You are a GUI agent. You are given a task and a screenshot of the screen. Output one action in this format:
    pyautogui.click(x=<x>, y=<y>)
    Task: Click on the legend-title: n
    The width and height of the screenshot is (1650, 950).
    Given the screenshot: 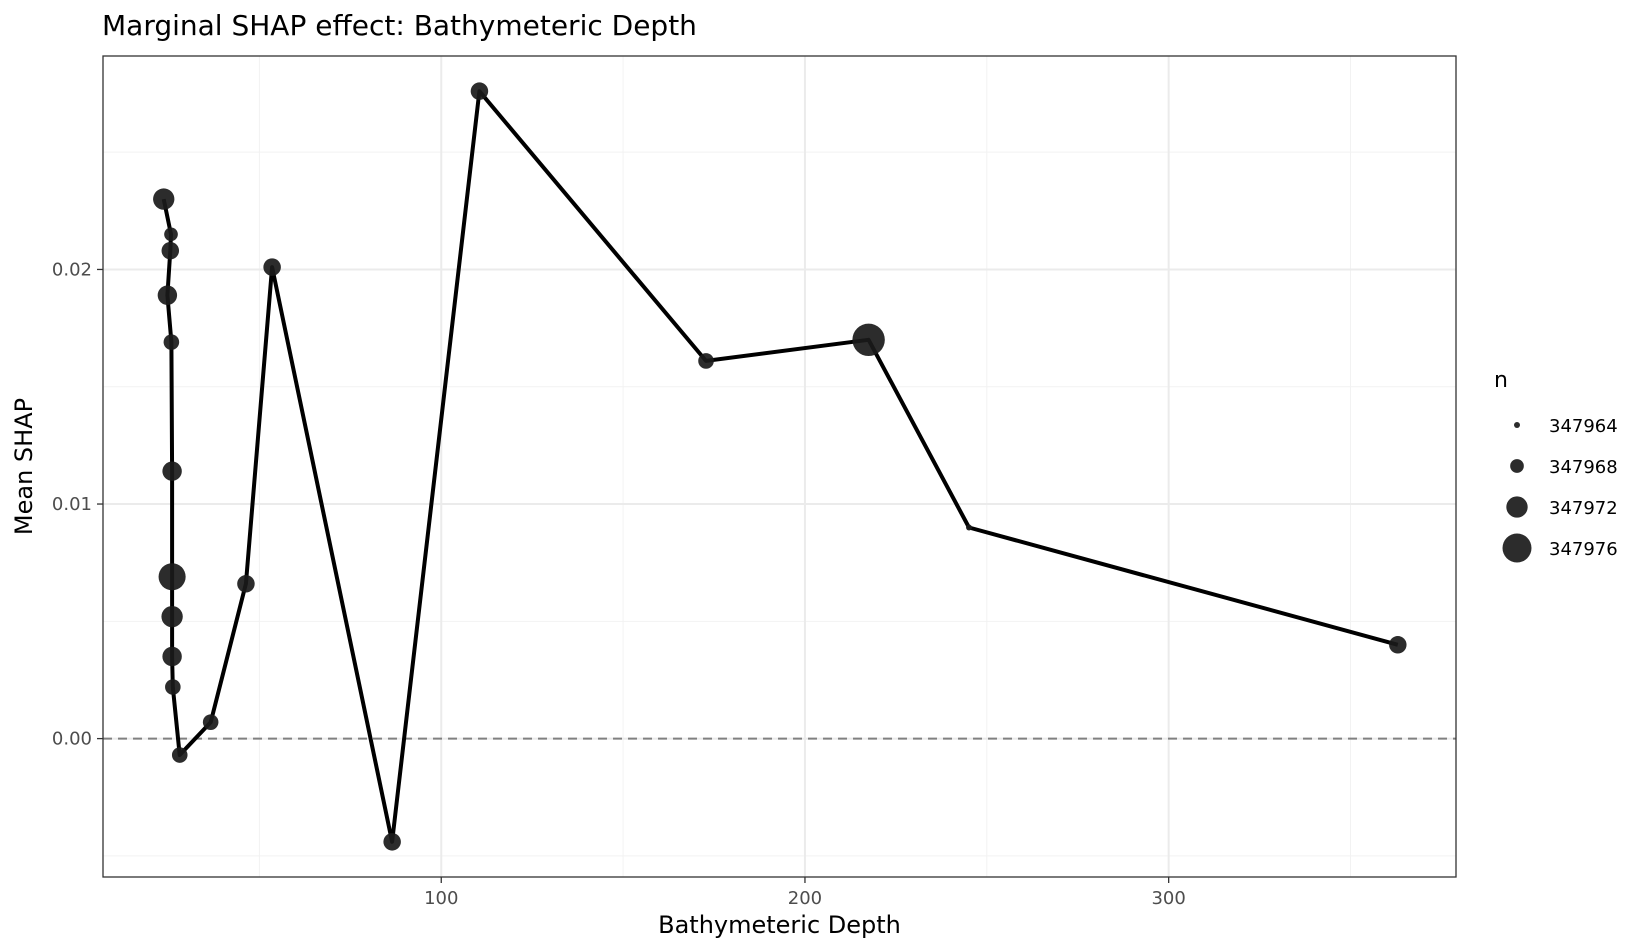 What is the action you would take?
    pyautogui.click(x=1501, y=380)
    